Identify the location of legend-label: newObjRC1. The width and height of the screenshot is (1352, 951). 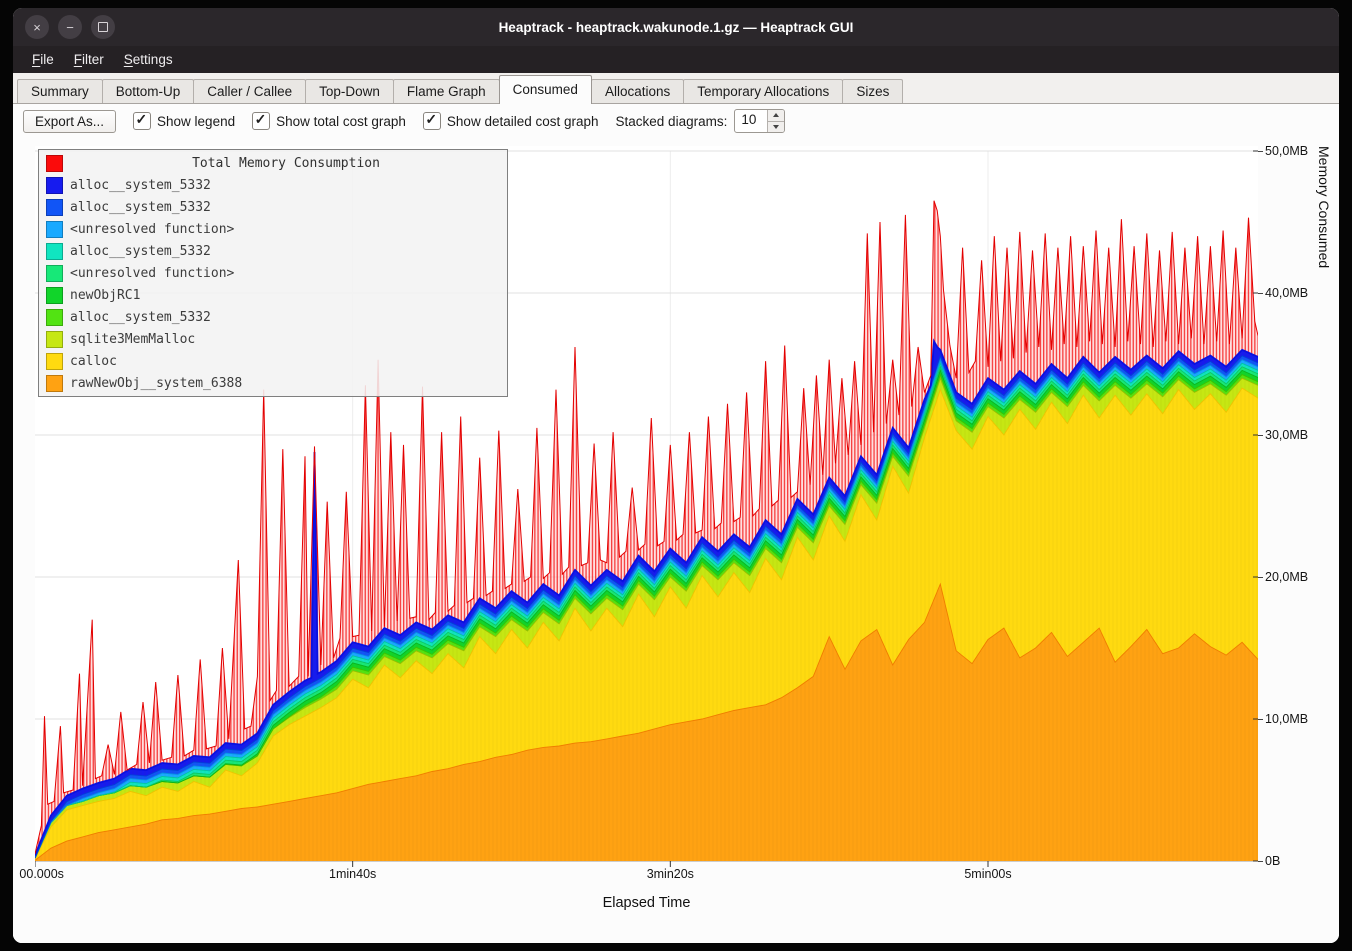
(105, 295).